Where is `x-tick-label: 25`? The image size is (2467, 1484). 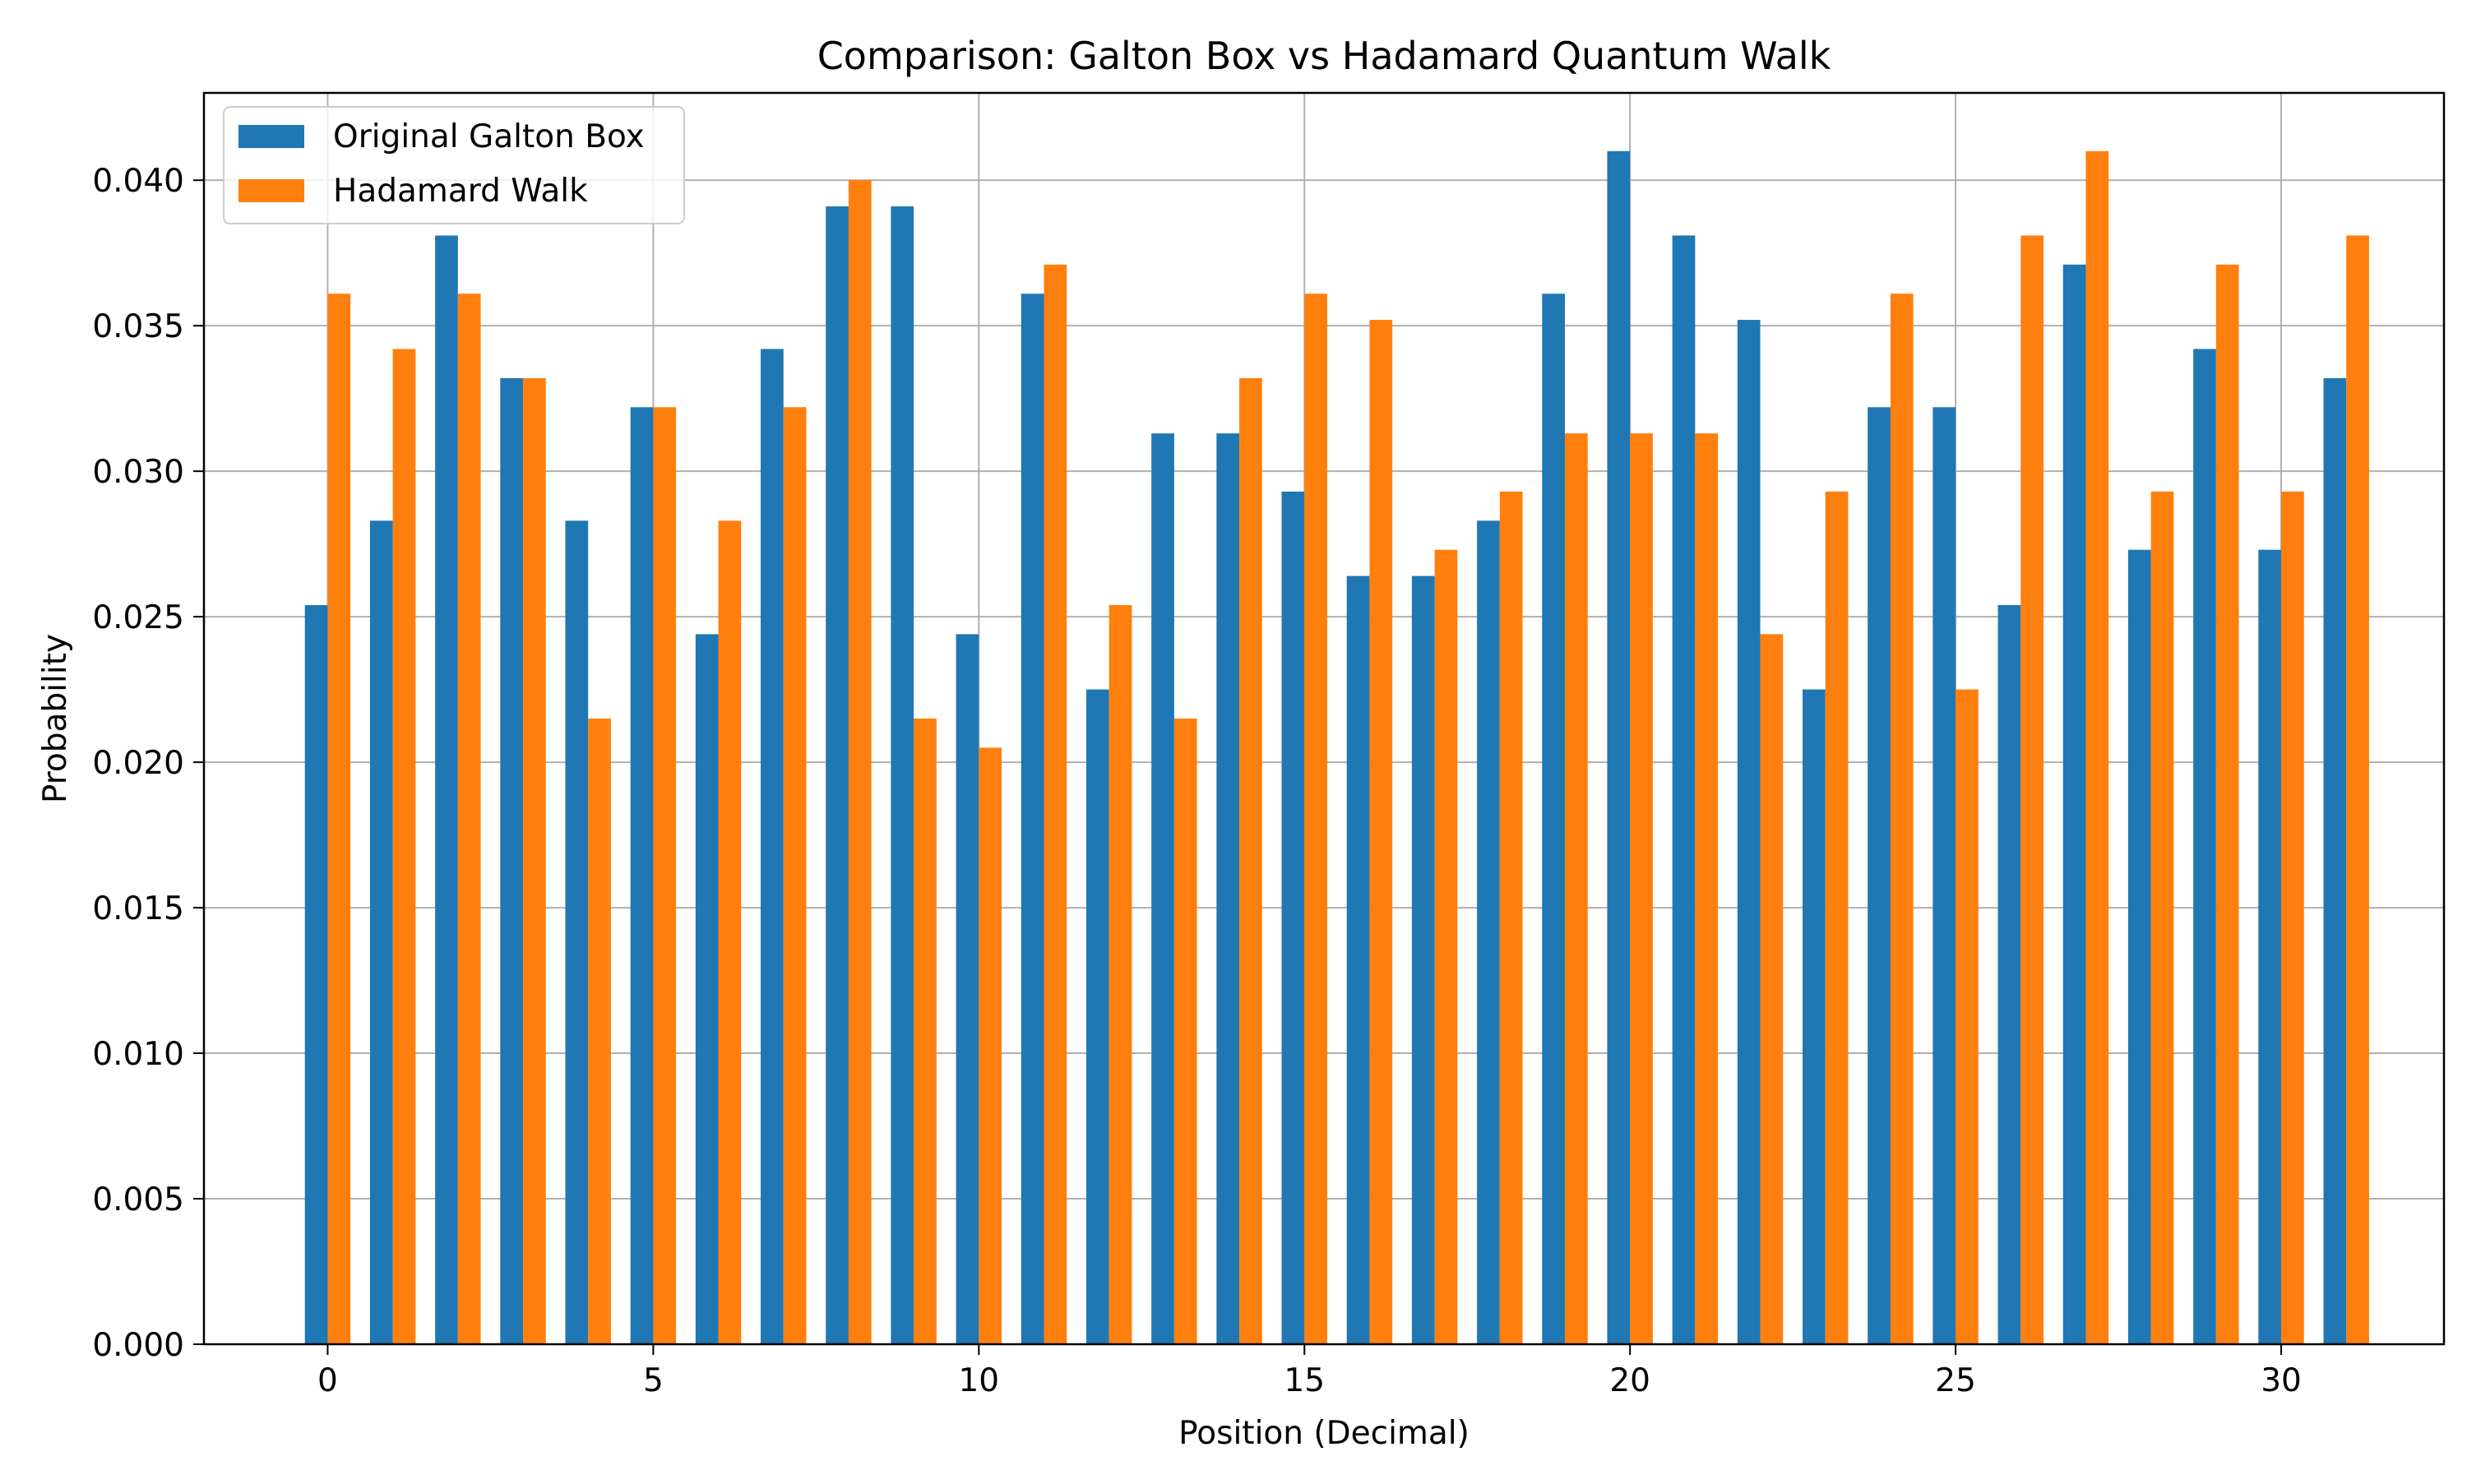
x-tick-label: 25 is located at coordinates (1955, 1381).